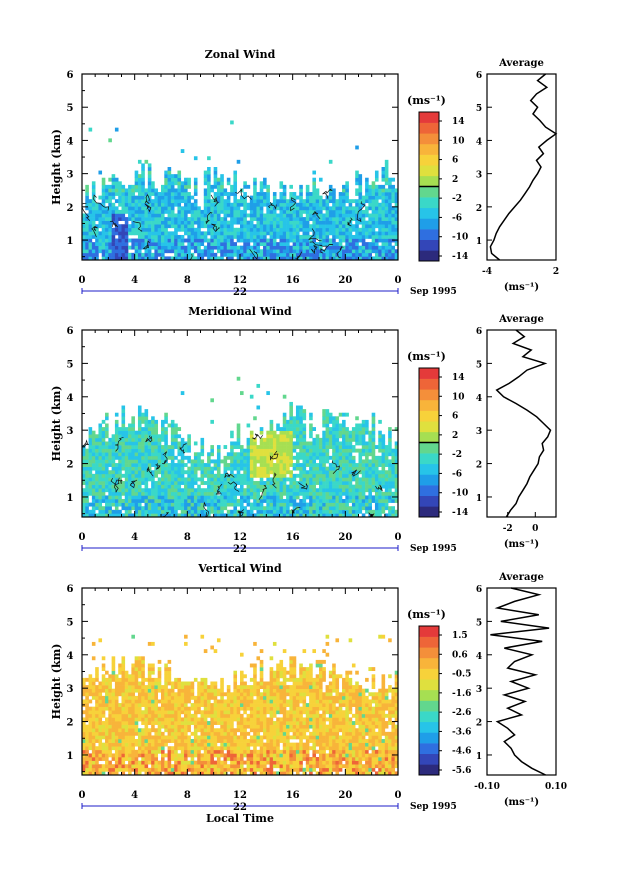 The height and width of the screenshot is (873, 618). I want to click on y-tick-label: 5, so click(70, 364).